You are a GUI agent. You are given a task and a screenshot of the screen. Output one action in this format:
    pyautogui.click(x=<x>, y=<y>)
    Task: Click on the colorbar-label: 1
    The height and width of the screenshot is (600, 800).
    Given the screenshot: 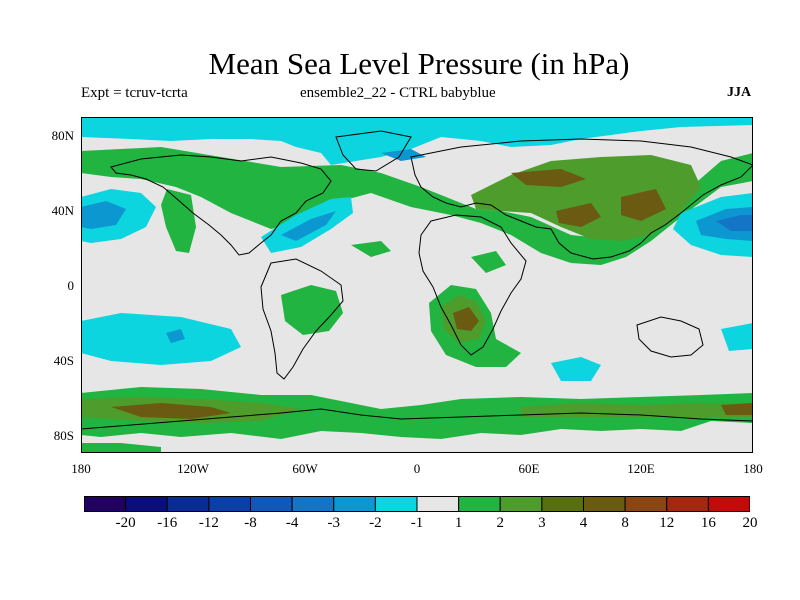 What is the action you would take?
    pyautogui.click(x=458, y=523)
    